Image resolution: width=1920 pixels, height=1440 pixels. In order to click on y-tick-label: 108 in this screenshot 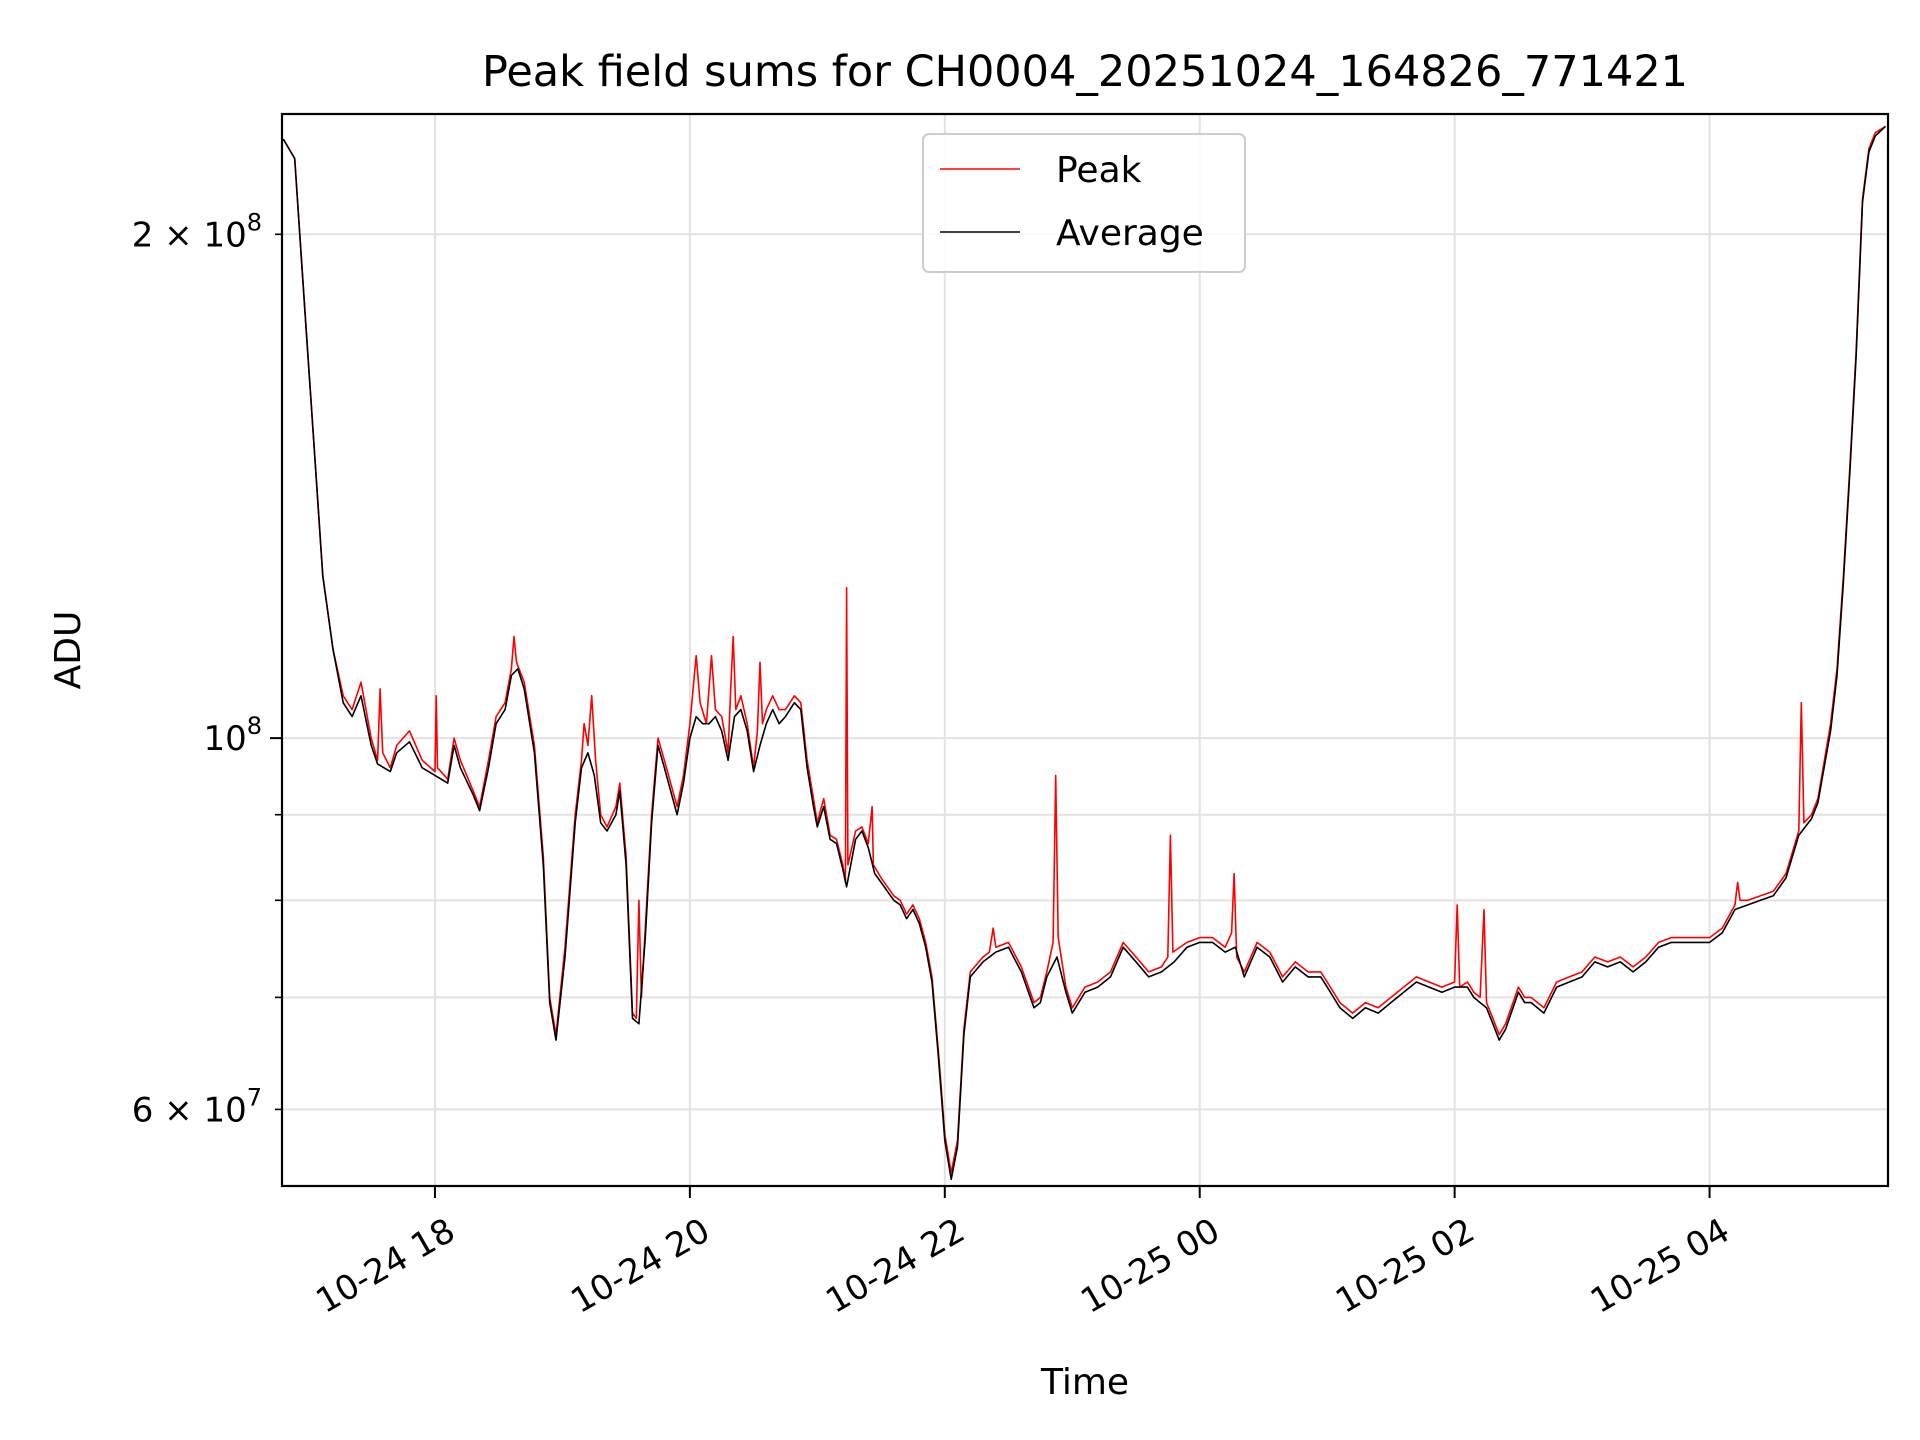, I will do `click(232, 735)`.